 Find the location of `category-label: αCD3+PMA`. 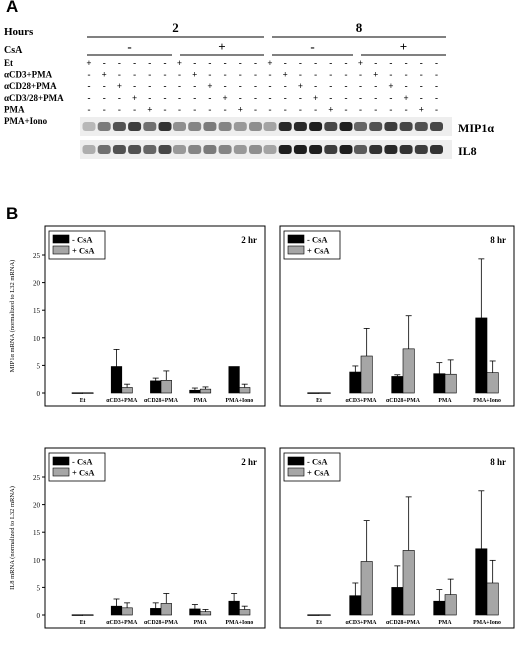

category-label: αCD3+PMA is located at coordinates (361, 401).